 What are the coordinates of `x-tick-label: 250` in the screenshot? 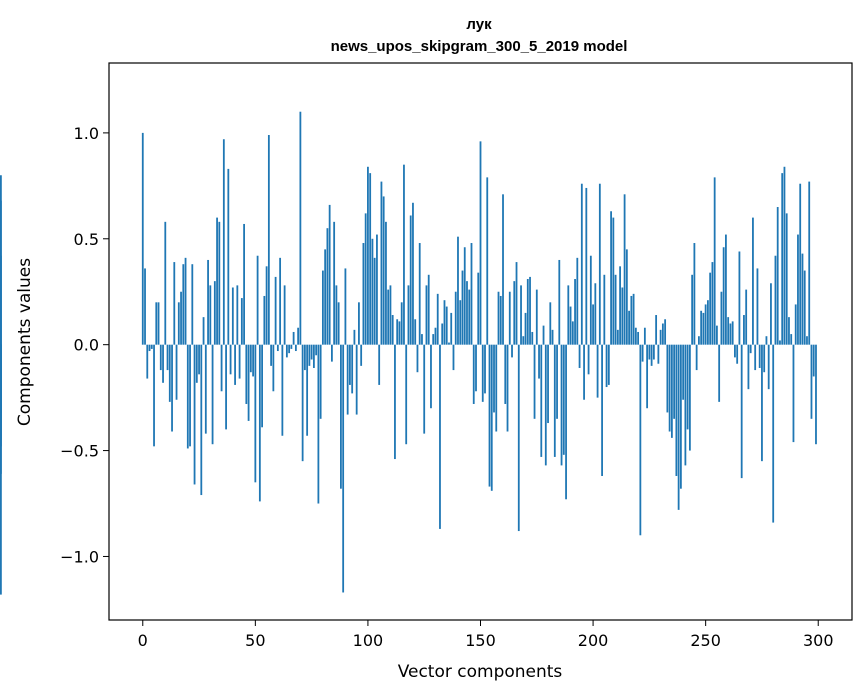 It's located at (705, 640).